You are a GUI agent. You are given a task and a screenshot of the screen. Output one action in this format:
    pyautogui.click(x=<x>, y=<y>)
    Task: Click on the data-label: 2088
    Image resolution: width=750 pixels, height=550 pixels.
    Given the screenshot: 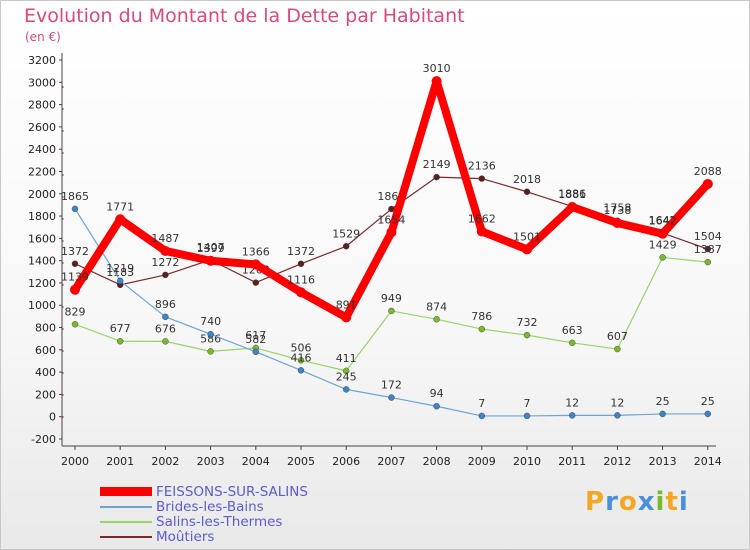 What is the action you would take?
    pyautogui.click(x=708, y=171)
    